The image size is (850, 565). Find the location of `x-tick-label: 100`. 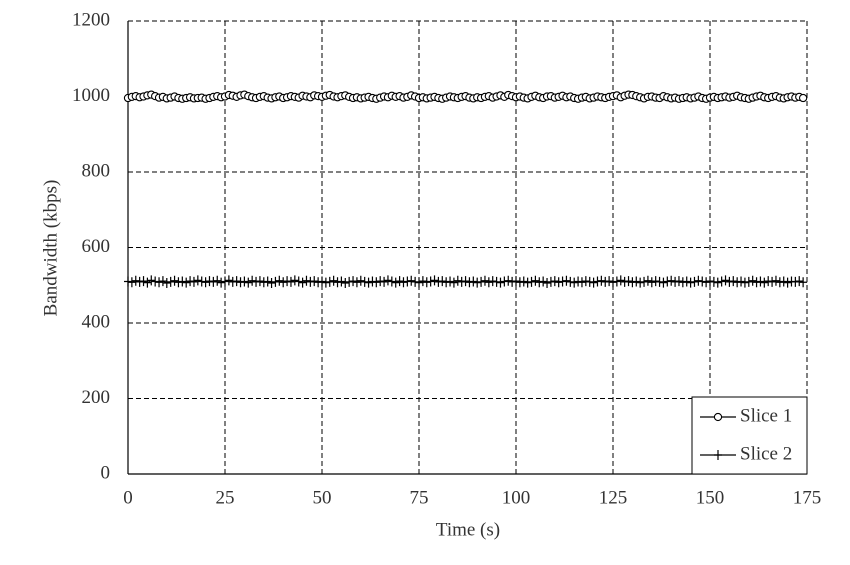

x-tick-label: 100 is located at coordinates (516, 497).